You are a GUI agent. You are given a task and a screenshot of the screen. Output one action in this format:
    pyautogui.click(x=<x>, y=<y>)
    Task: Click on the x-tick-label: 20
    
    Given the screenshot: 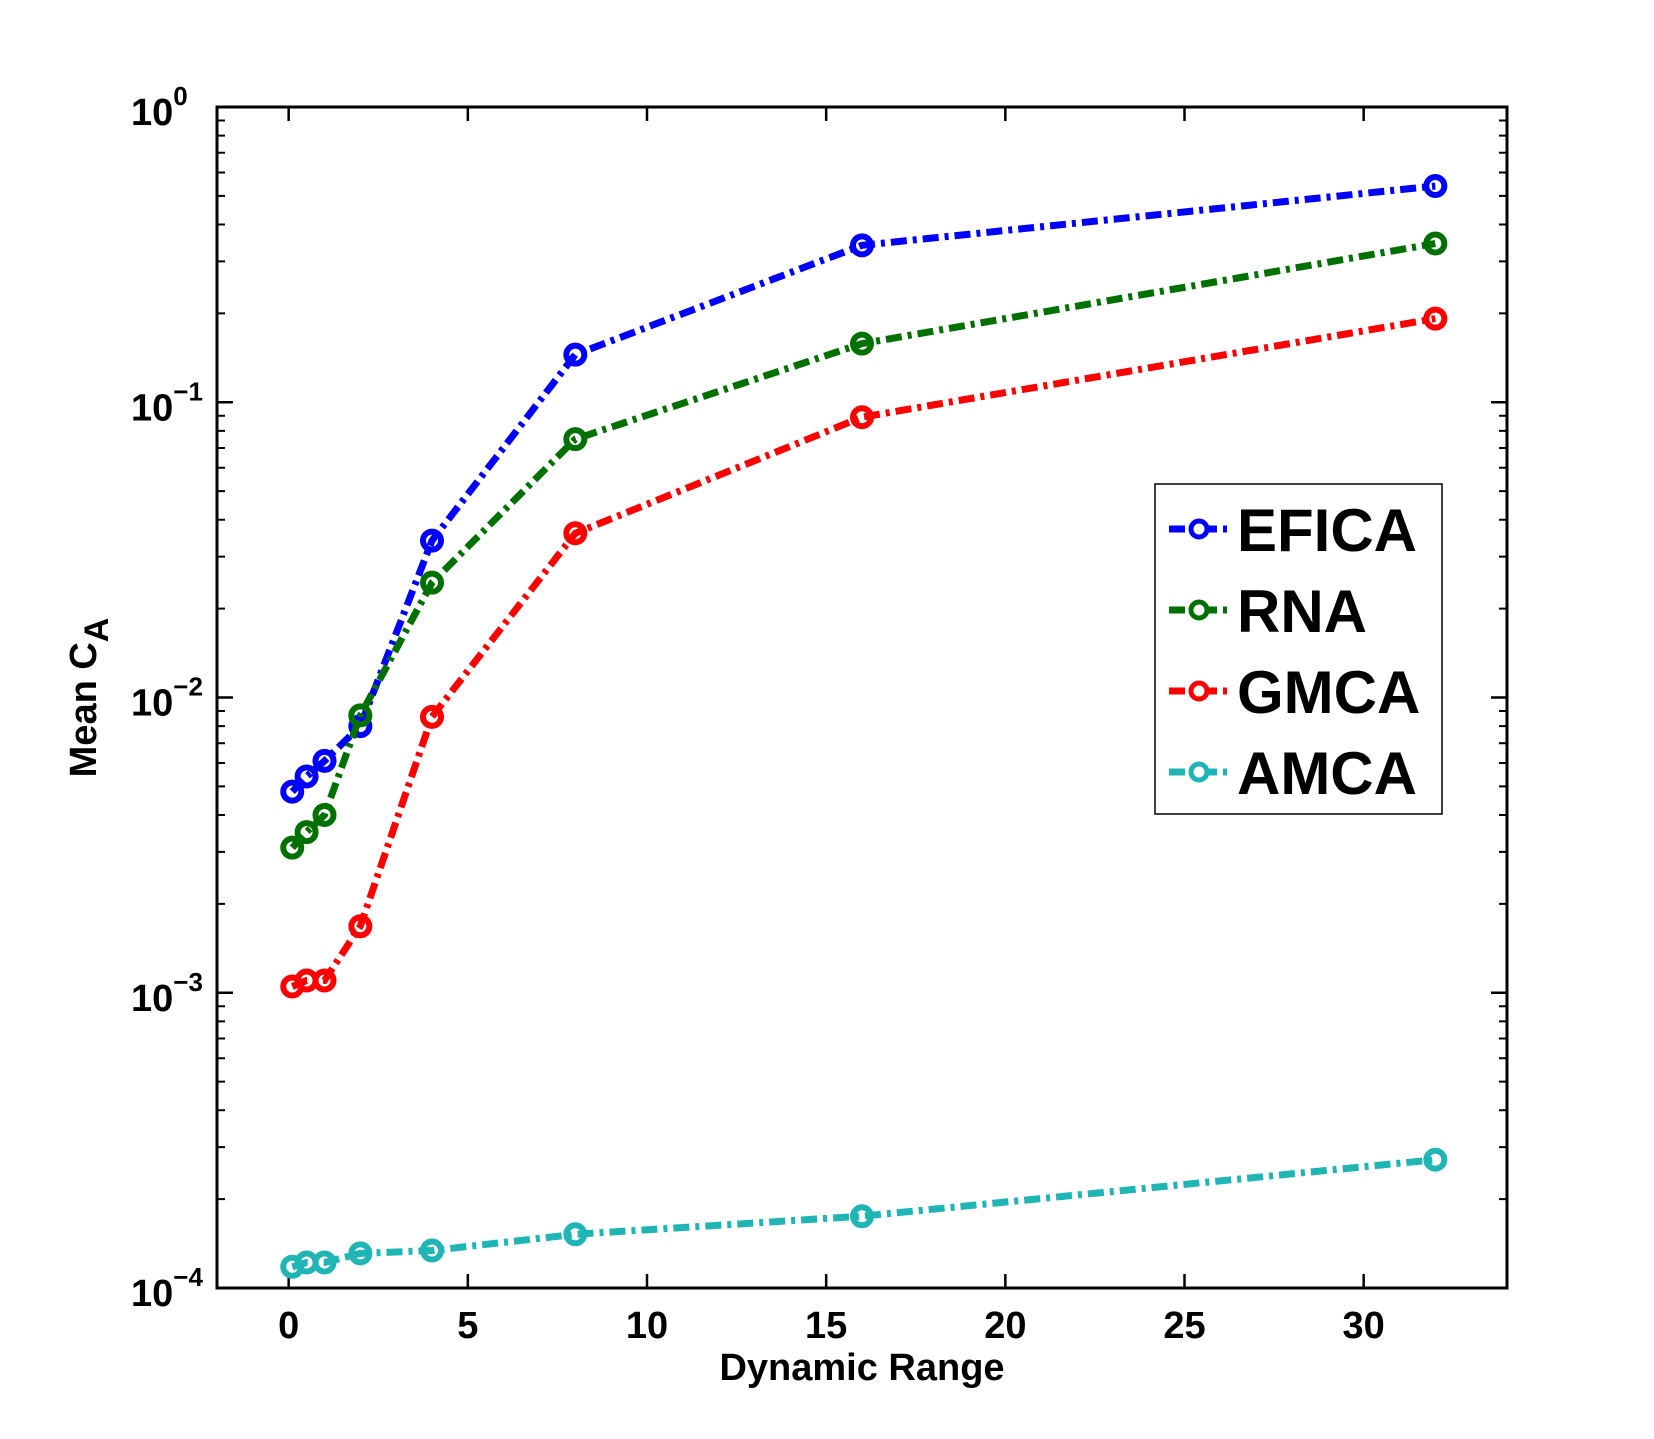 What is the action you would take?
    pyautogui.click(x=1005, y=1326)
    